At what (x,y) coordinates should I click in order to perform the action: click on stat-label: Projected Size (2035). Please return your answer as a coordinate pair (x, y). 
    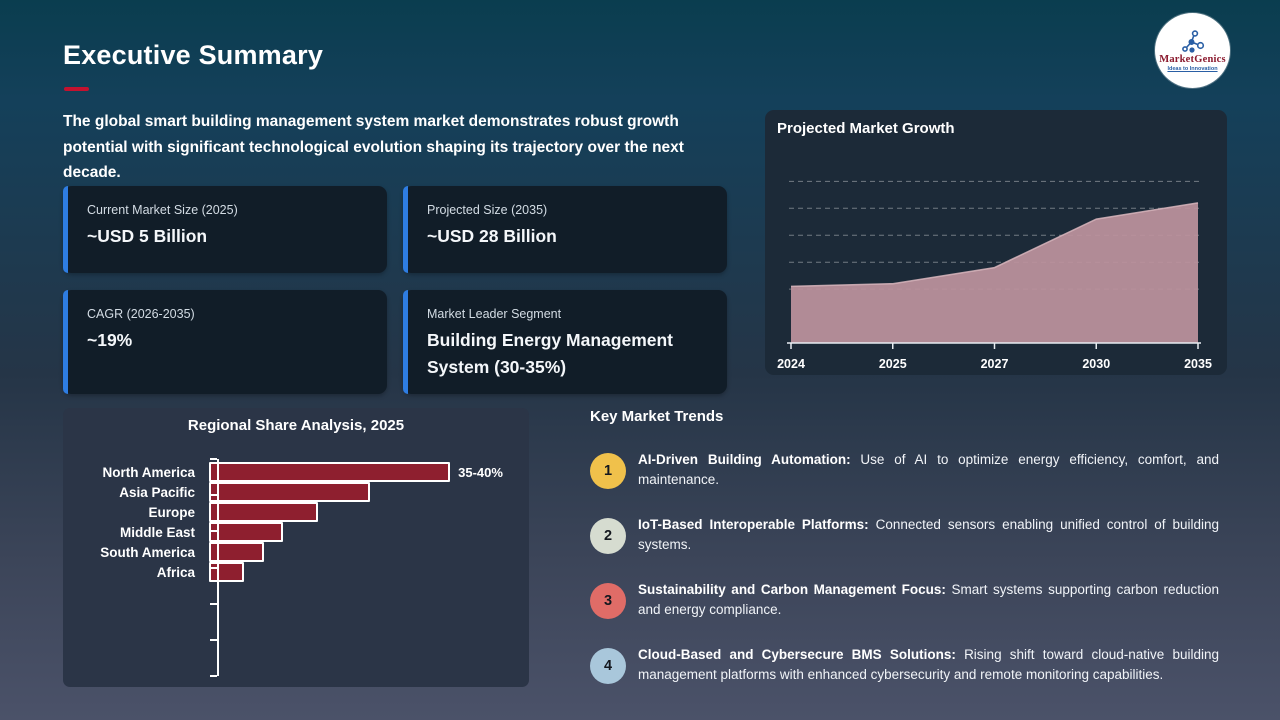
    Looking at the image, I should click on (487, 210).